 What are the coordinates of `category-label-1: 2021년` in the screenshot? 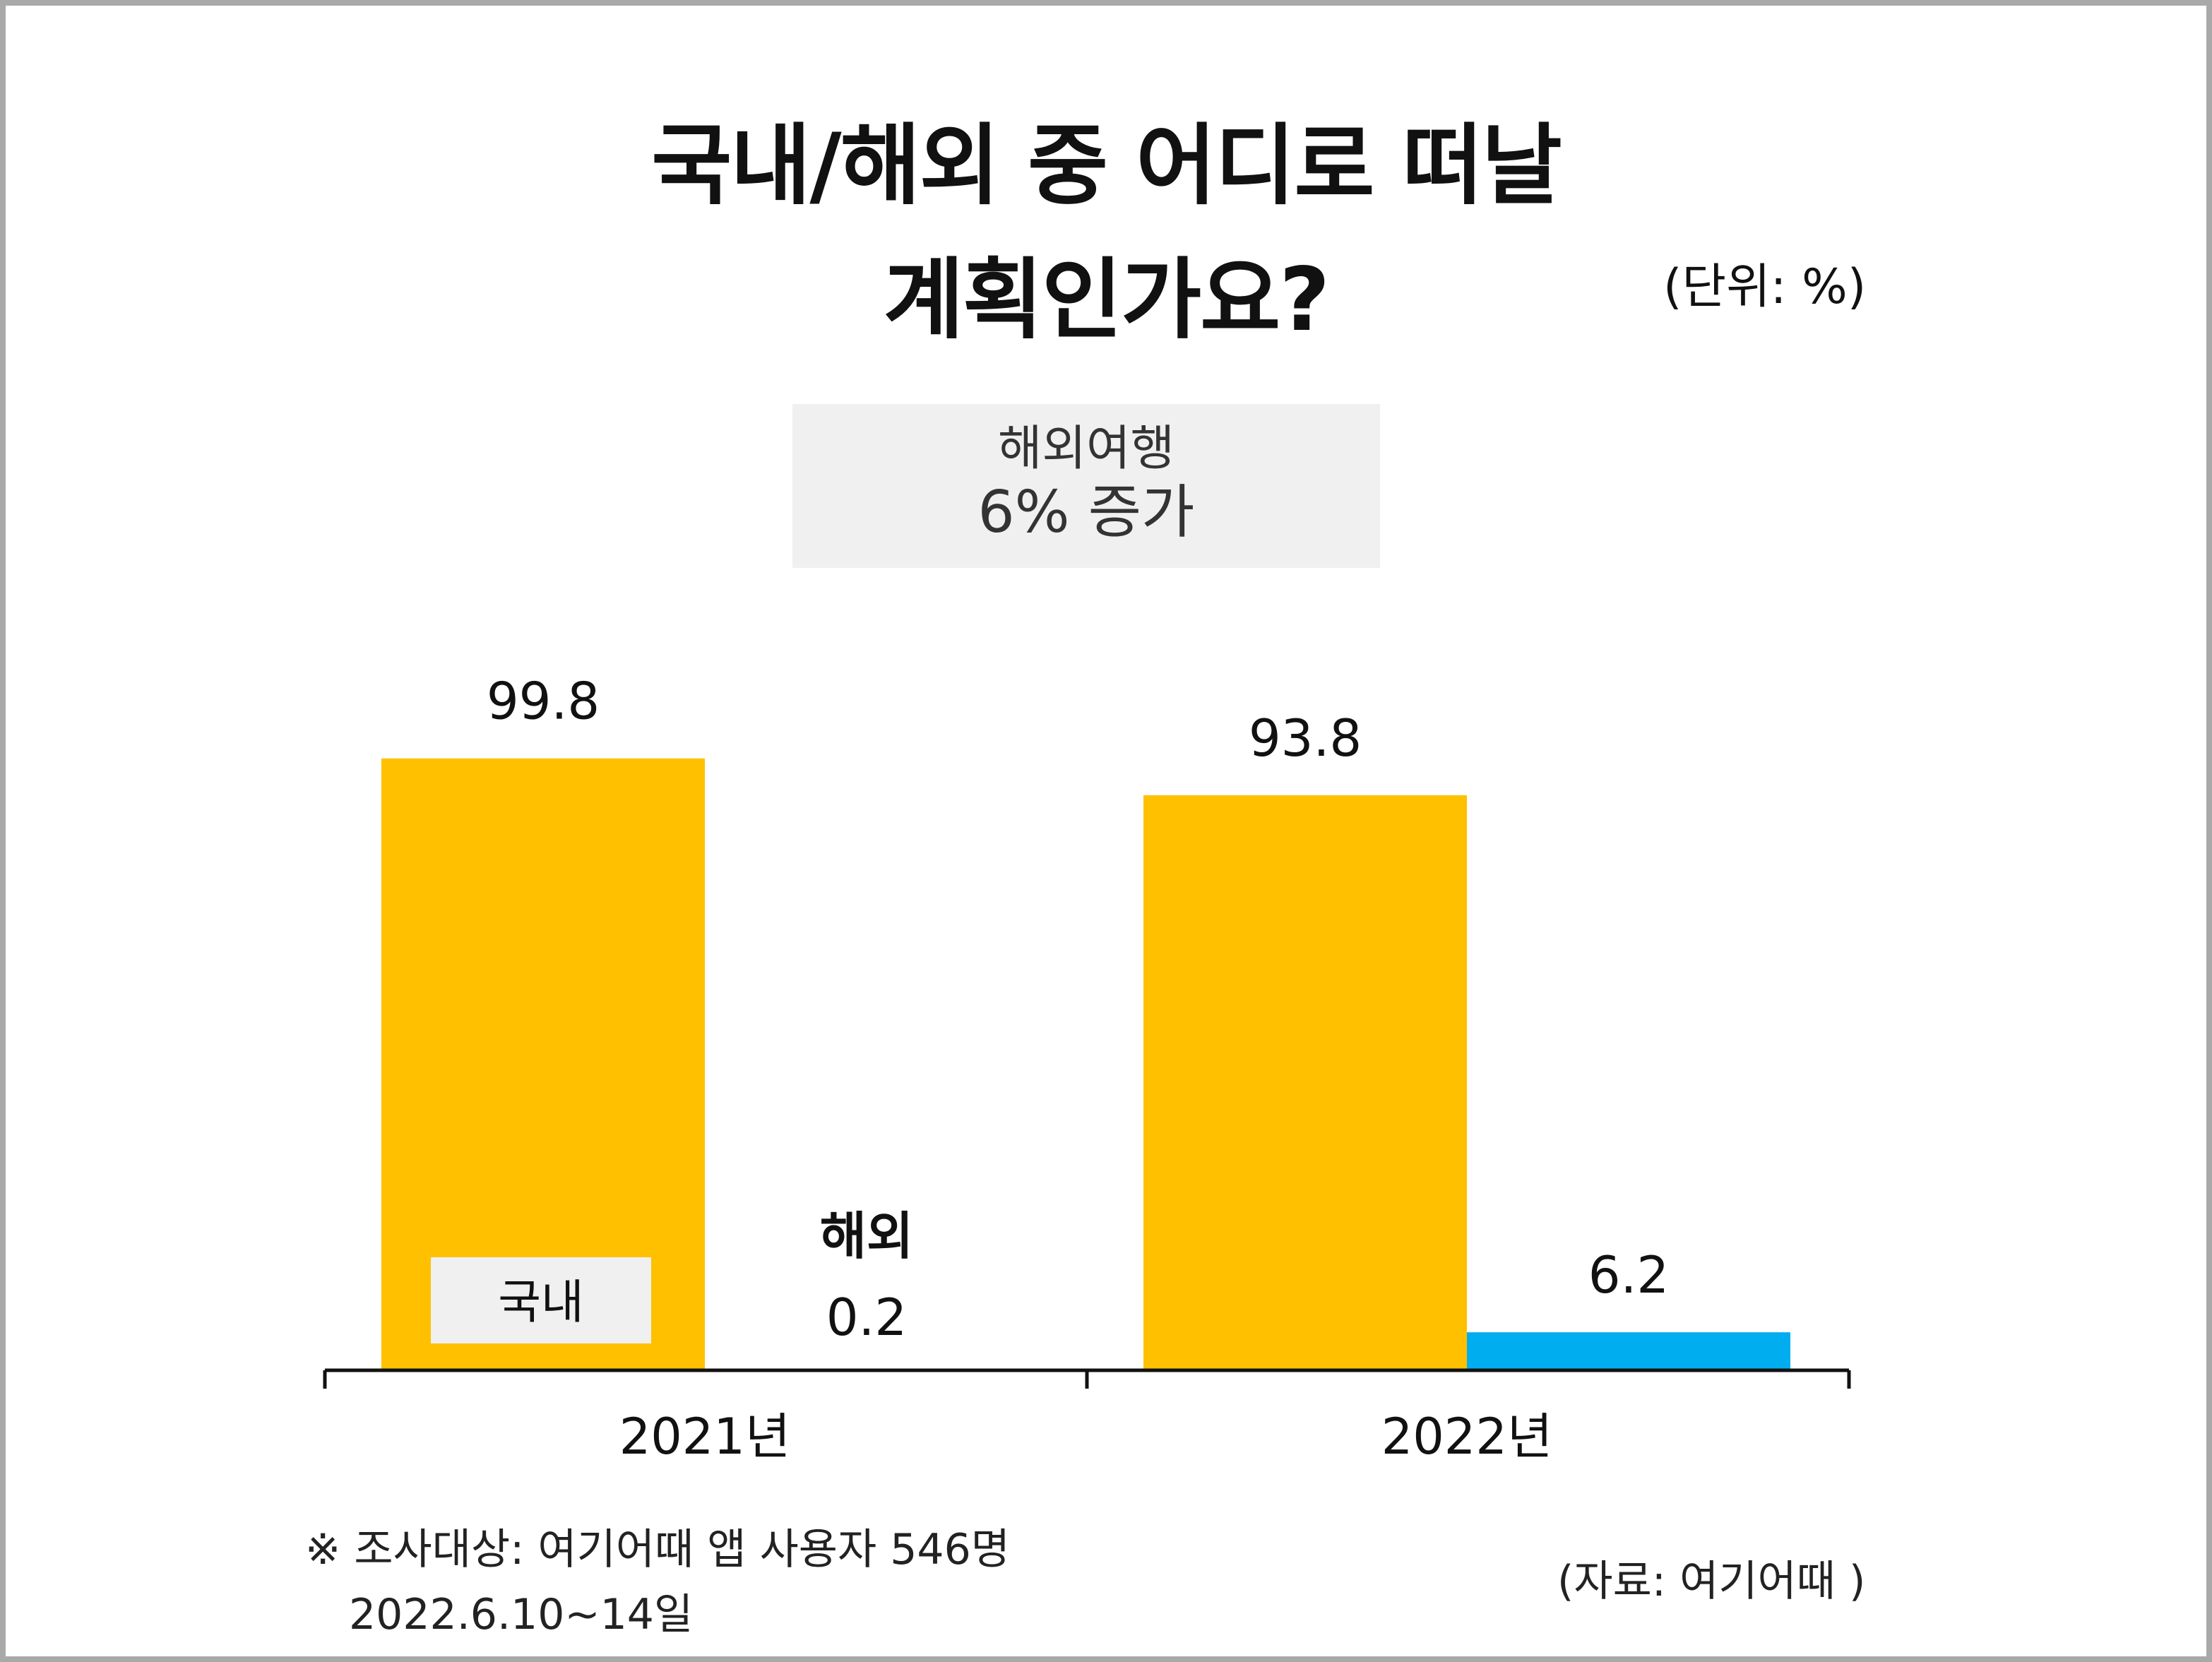 It's located at (705, 1437).